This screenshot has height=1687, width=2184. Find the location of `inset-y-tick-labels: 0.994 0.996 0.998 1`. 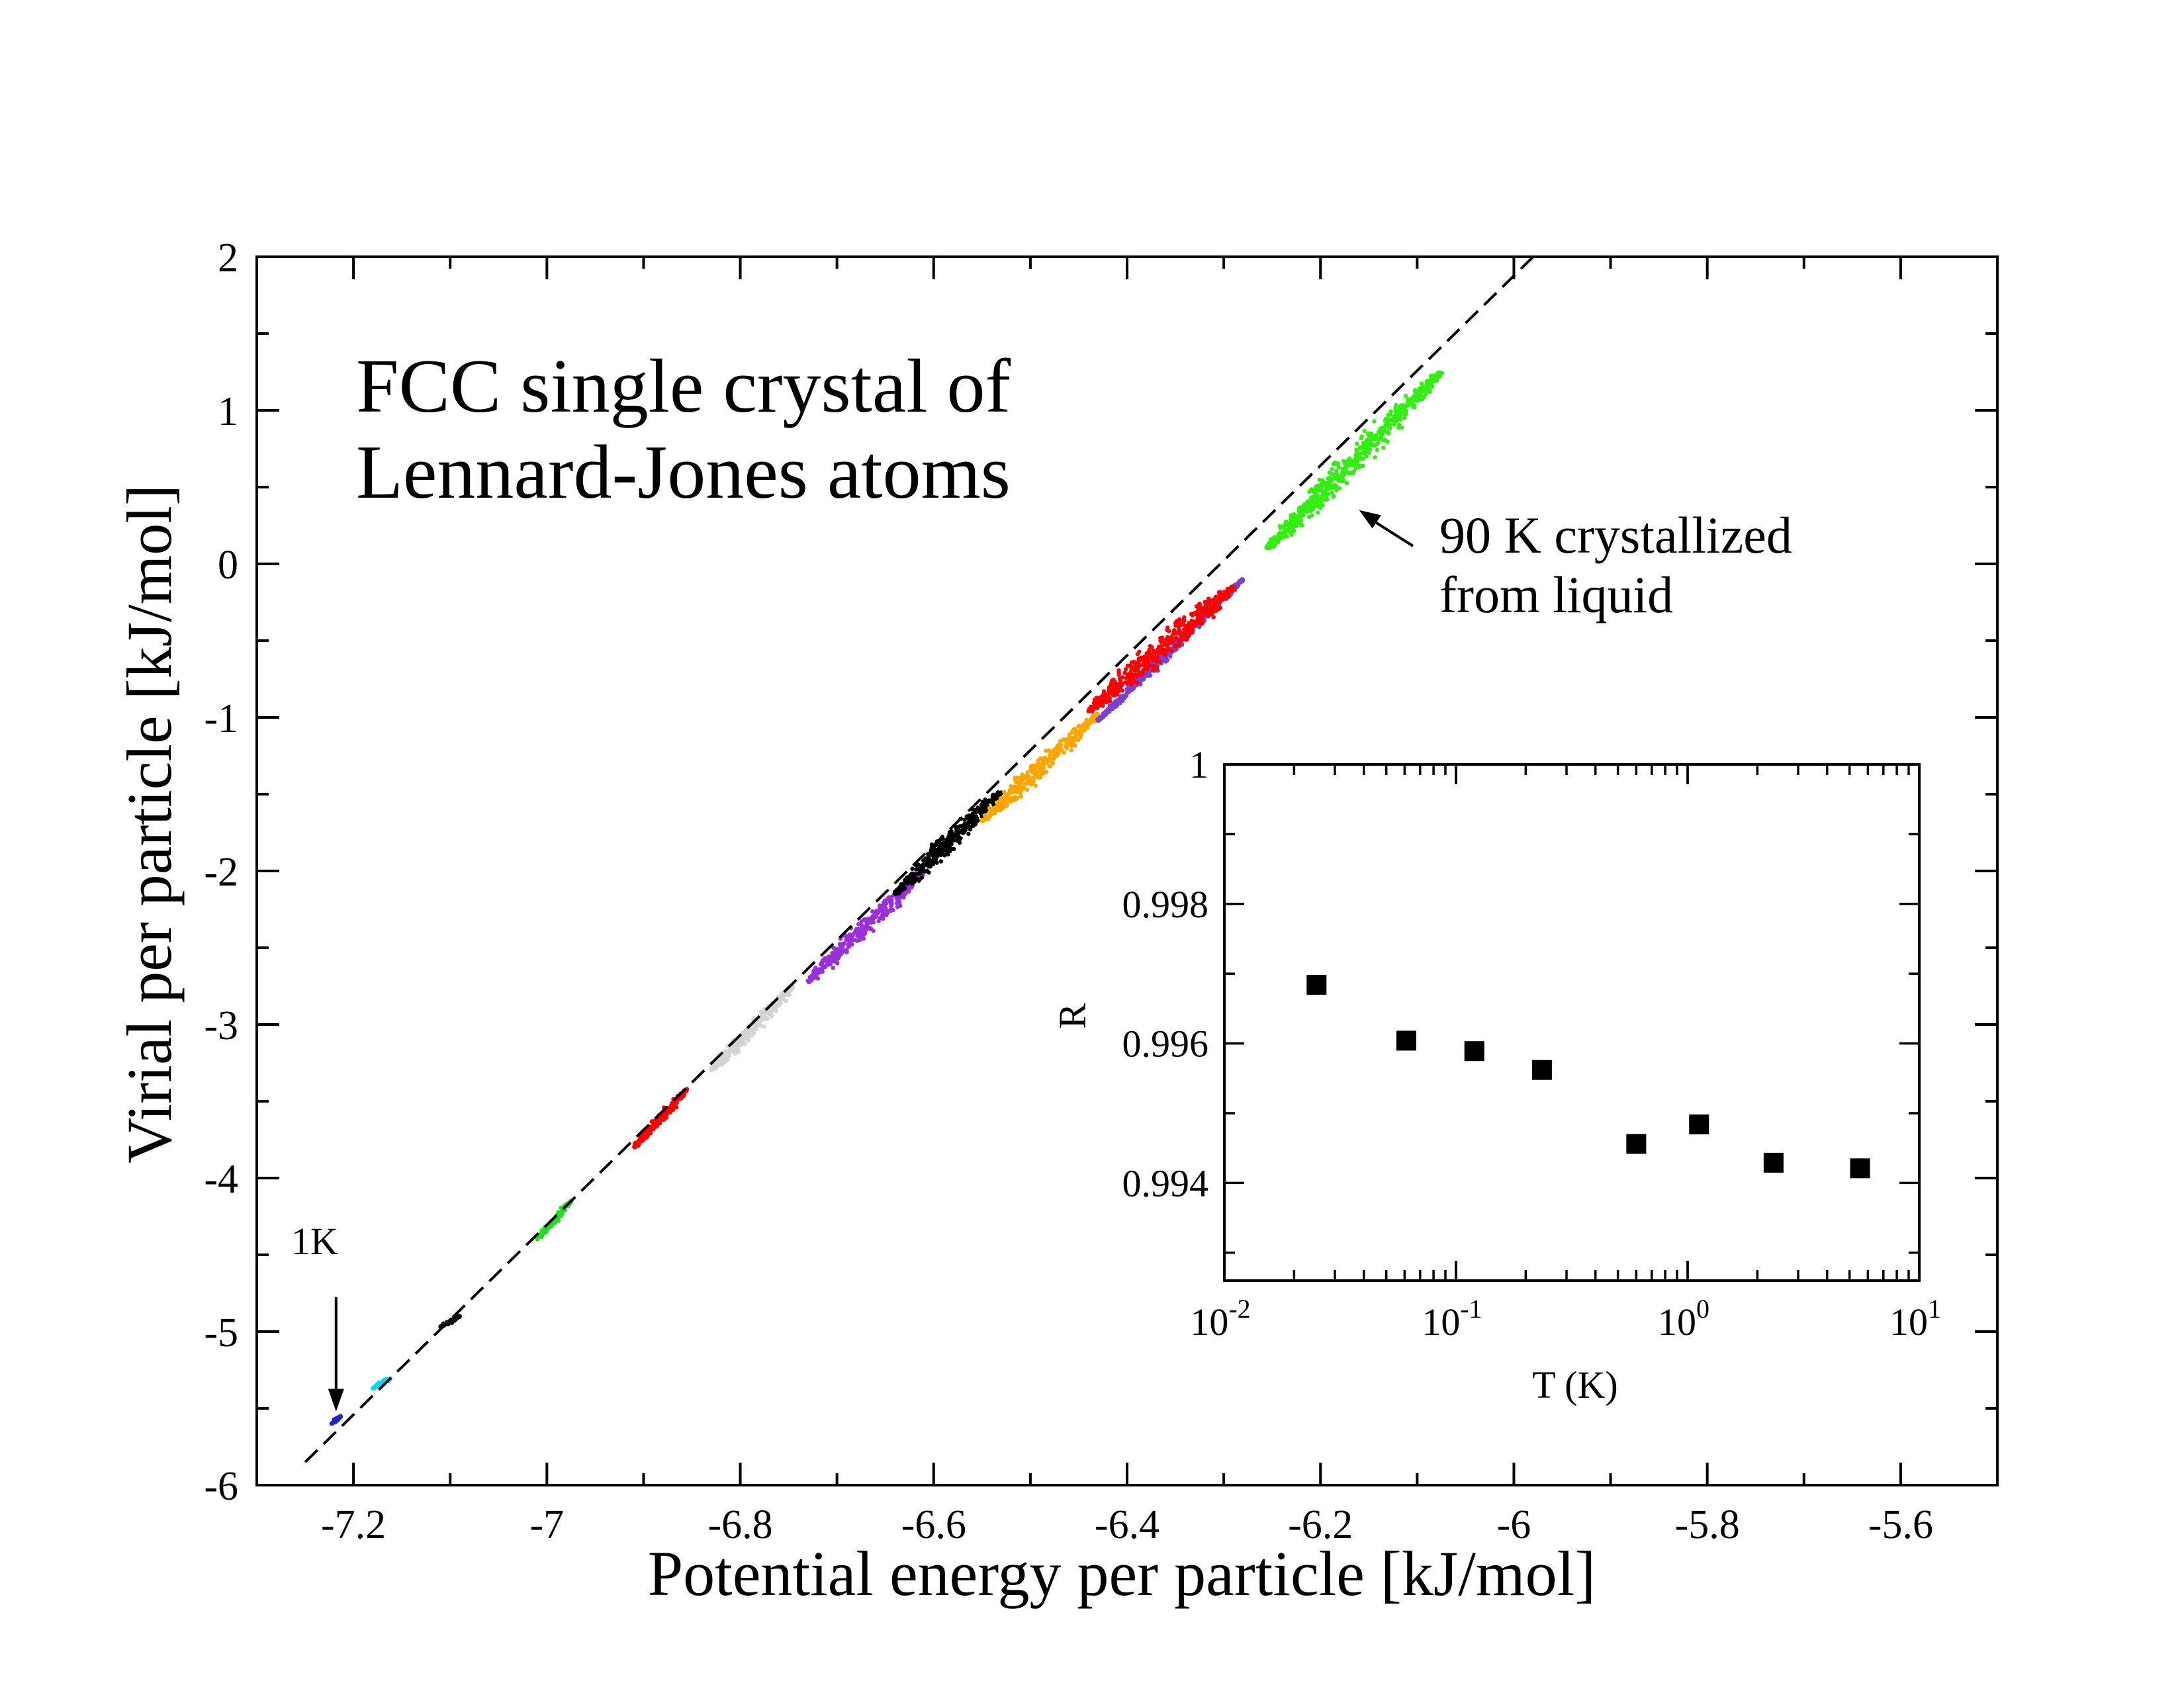

inset-y-tick-labels: 0.994 0.996 0.998 1 is located at coordinates (1165, 974).